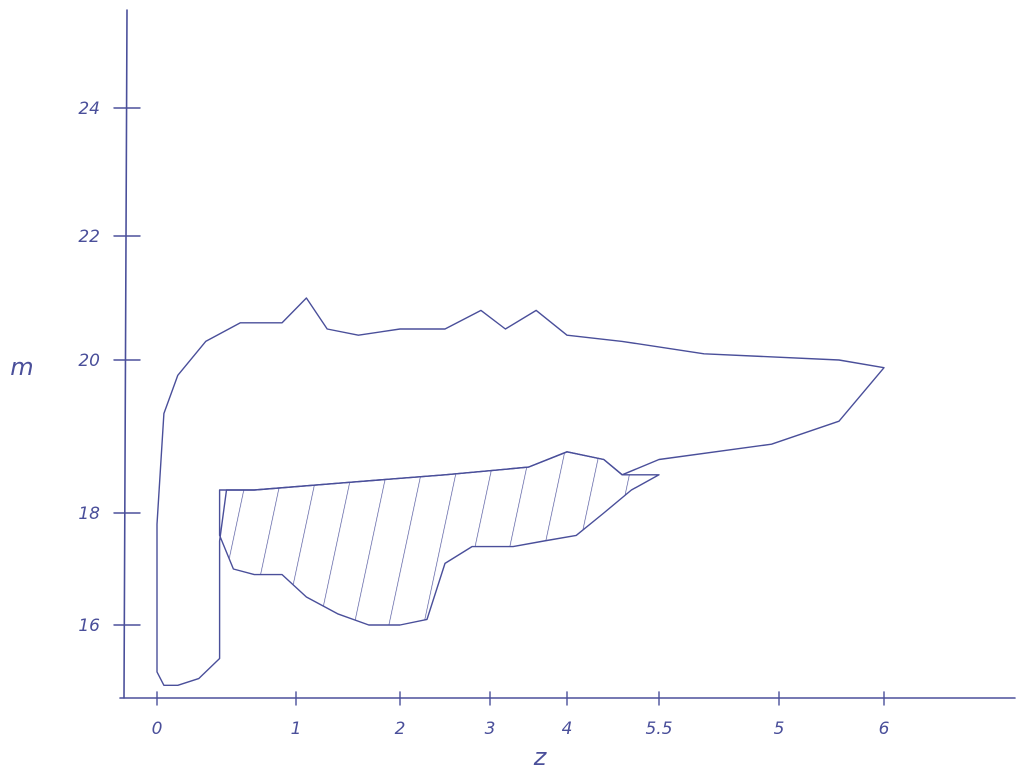  I want to click on y-tick-label: 22, so click(89, 237).